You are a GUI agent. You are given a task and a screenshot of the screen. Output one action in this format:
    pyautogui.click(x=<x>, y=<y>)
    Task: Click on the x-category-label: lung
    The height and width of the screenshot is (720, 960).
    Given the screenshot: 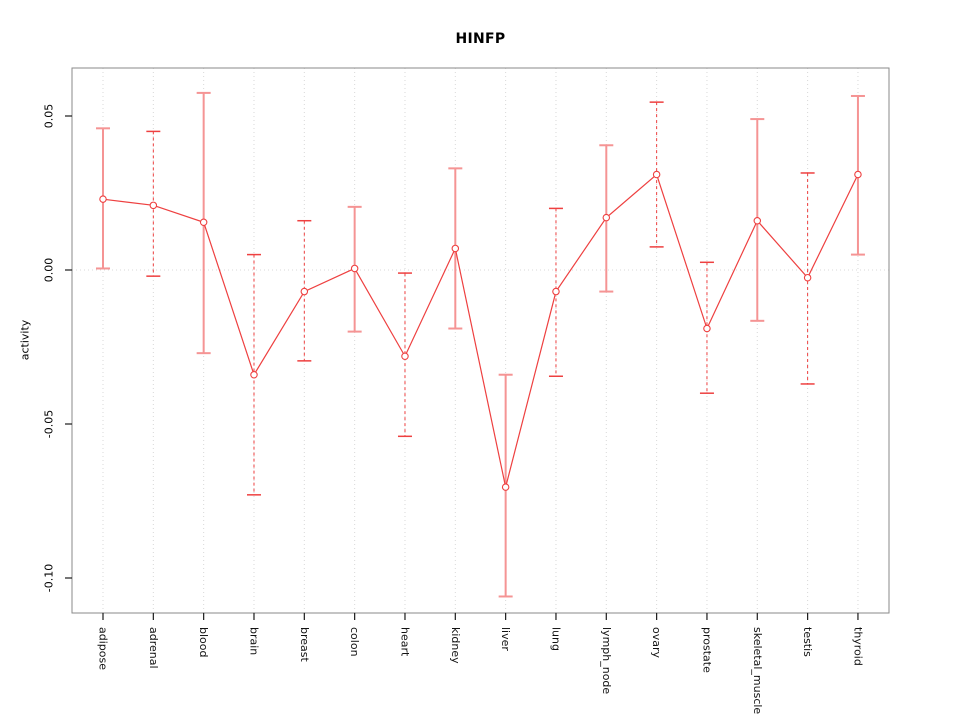 What is the action you would take?
    pyautogui.click(x=556, y=639)
    